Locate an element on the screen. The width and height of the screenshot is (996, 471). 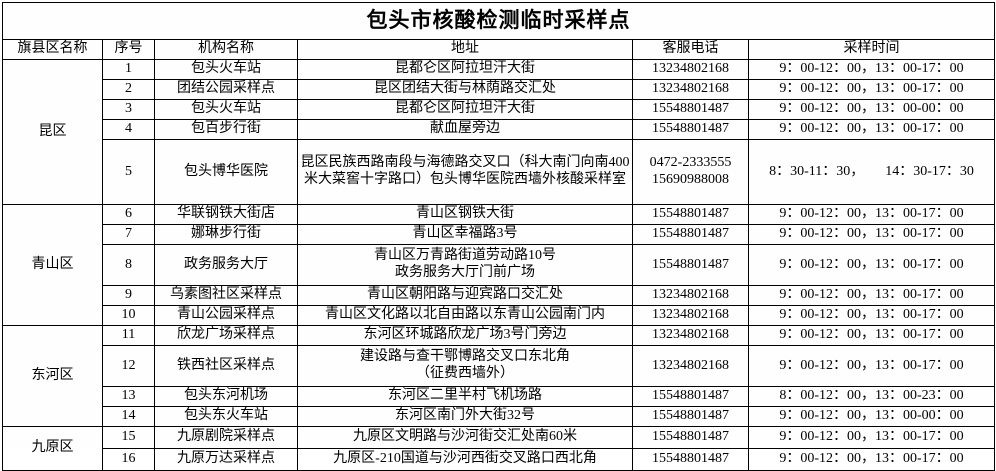
page-title: 包头市核酸检测临时采样点 is located at coordinates (498, 21).